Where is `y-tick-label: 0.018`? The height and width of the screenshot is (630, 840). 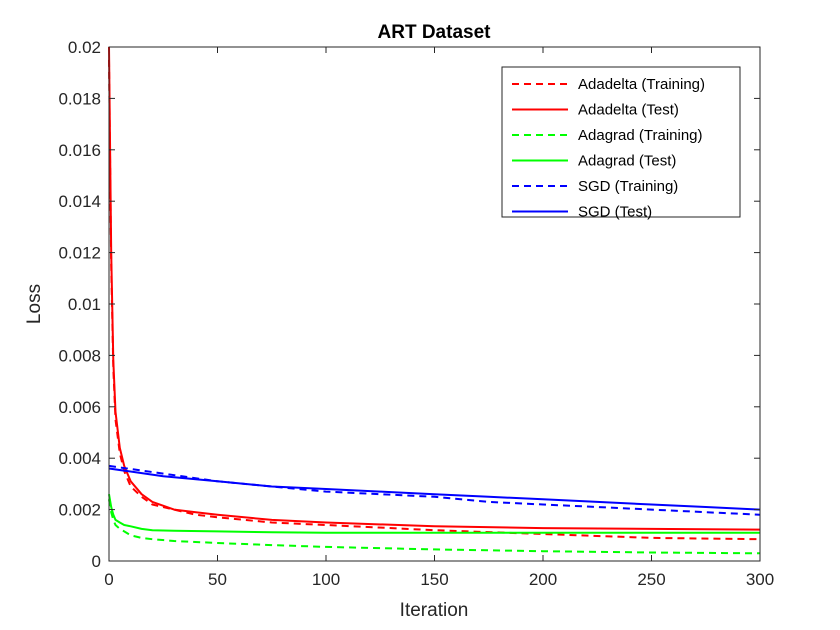
y-tick-label: 0.018 is located at coordinates (79, 98).